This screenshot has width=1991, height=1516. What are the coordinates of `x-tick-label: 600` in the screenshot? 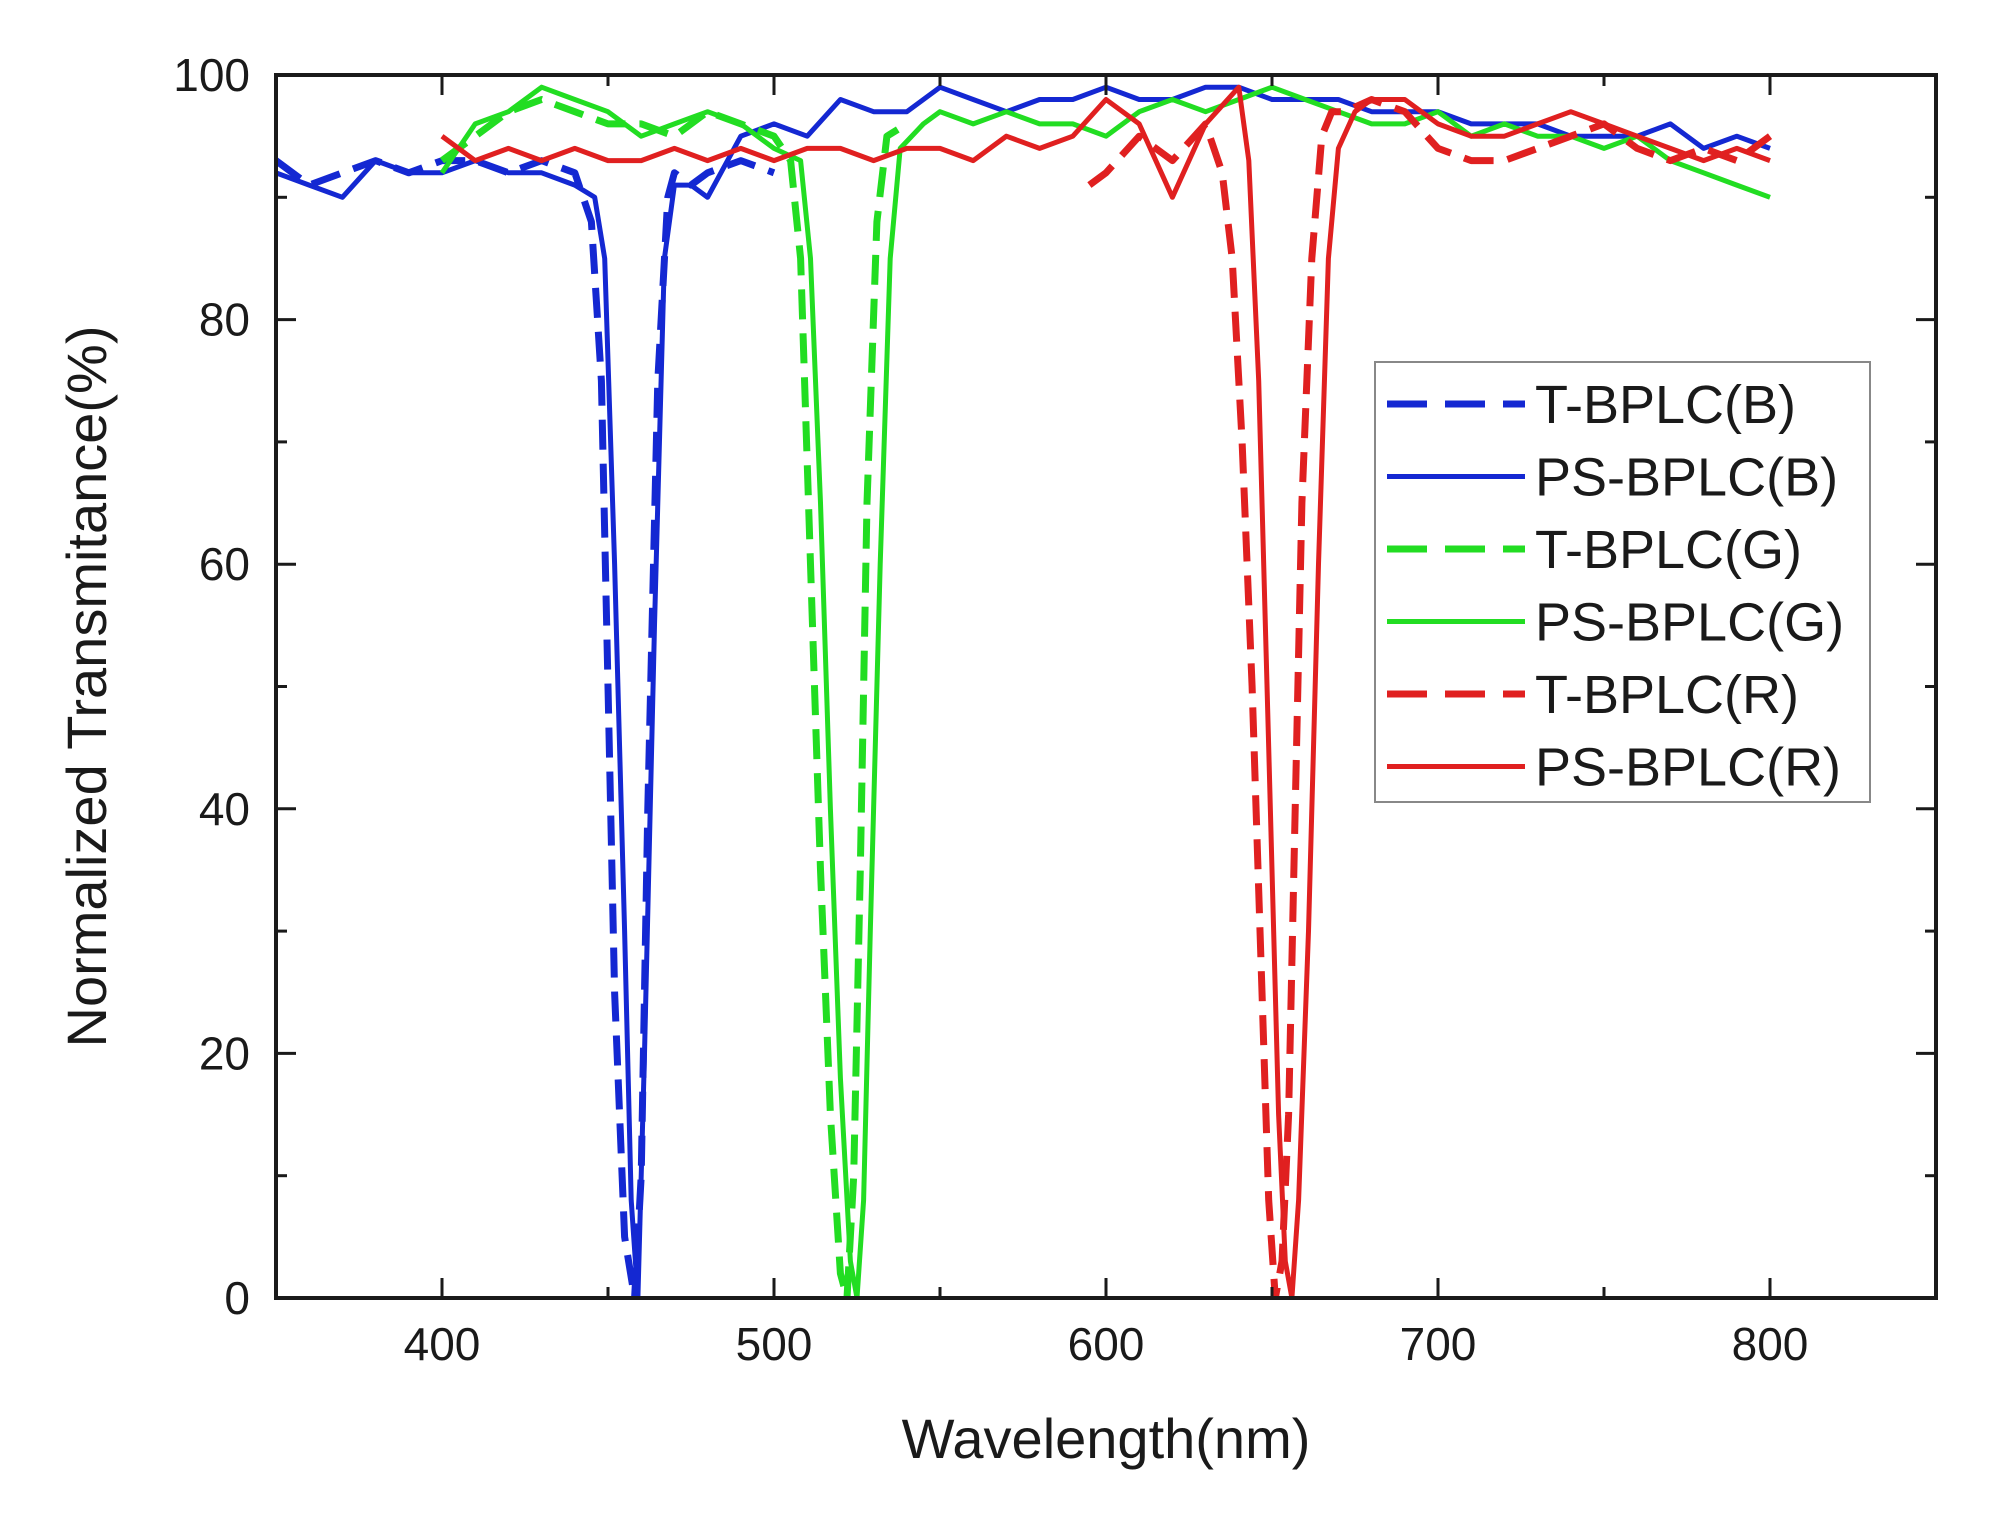 It's located at (1106, 1344).